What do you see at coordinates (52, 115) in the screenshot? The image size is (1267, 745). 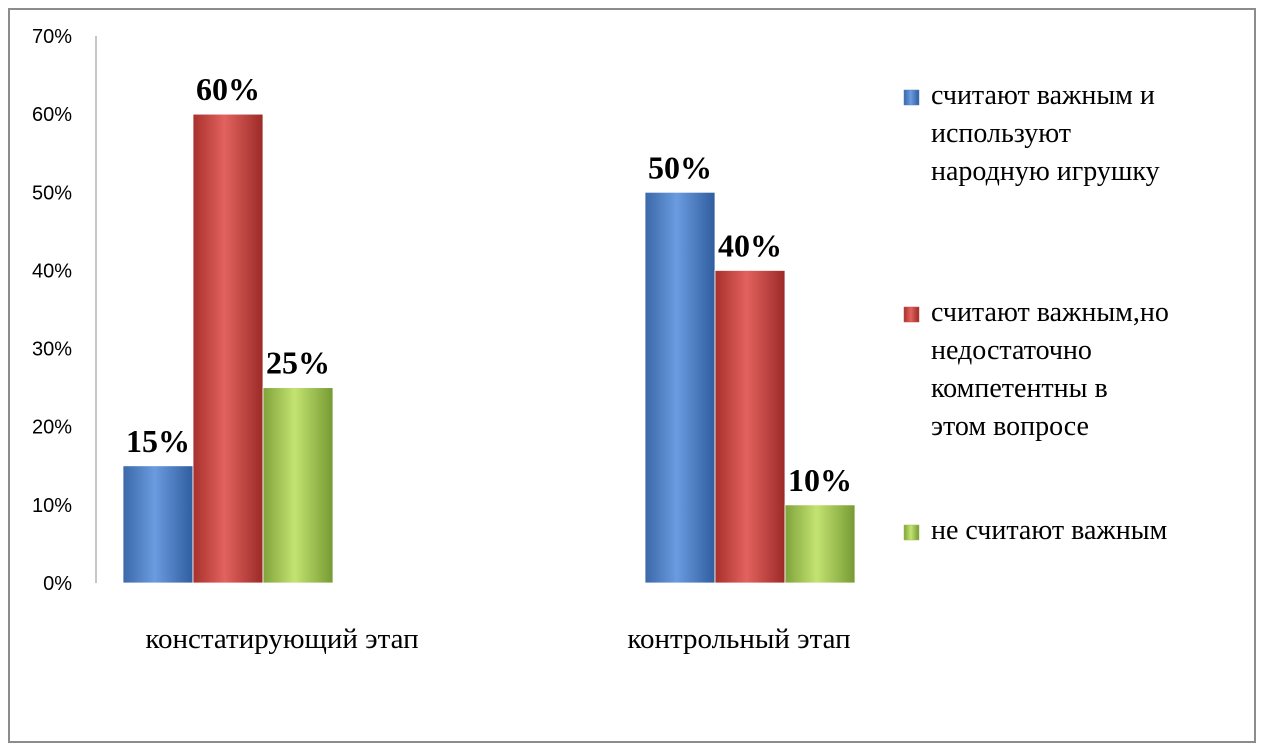 I see `y-tick-label: 60%` at bounding box center [52, 115].